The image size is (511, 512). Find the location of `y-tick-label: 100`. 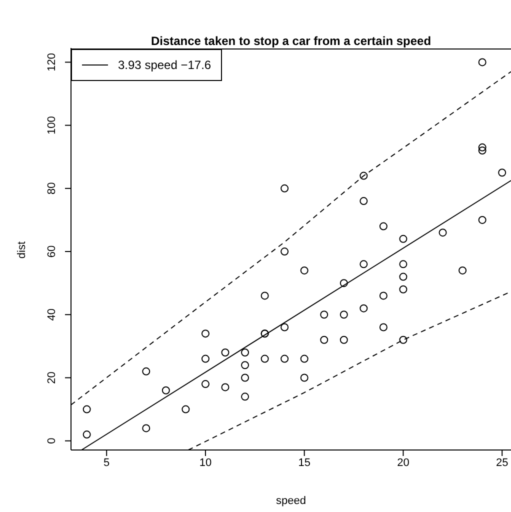

y-tick-label: 100 is located at coordinates (52, 125).